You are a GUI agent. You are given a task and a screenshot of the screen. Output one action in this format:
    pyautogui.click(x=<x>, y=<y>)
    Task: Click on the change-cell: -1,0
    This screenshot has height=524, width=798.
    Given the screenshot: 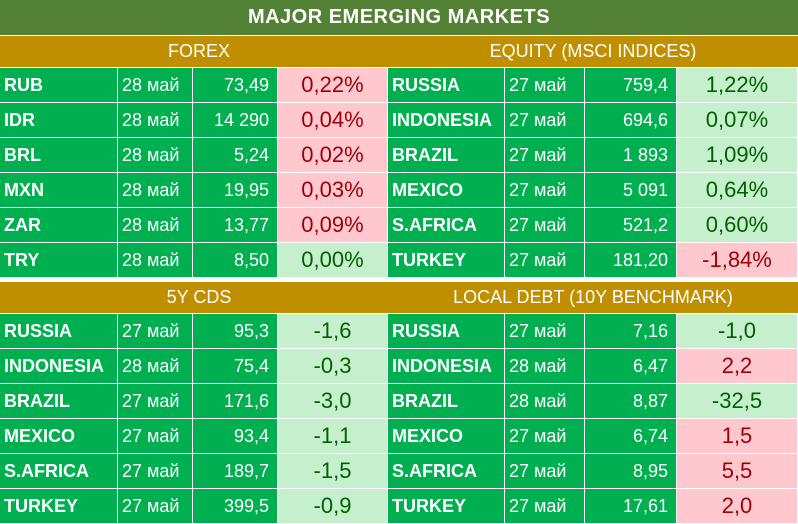 What is the action you would take?
    pyautogui.click(x=737, y=331)
    